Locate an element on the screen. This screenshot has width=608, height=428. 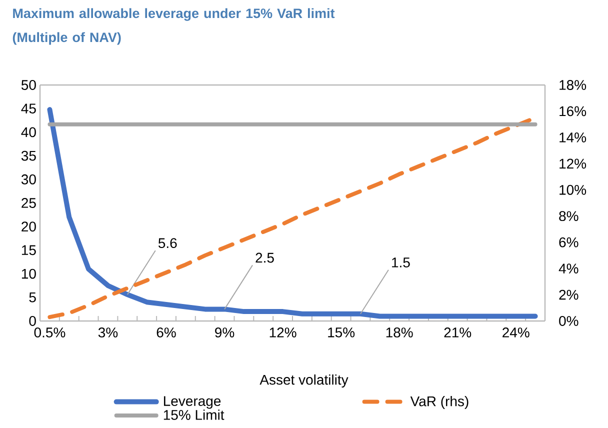
x-tick-label: 0.5% is located at coordinates (50, 333).